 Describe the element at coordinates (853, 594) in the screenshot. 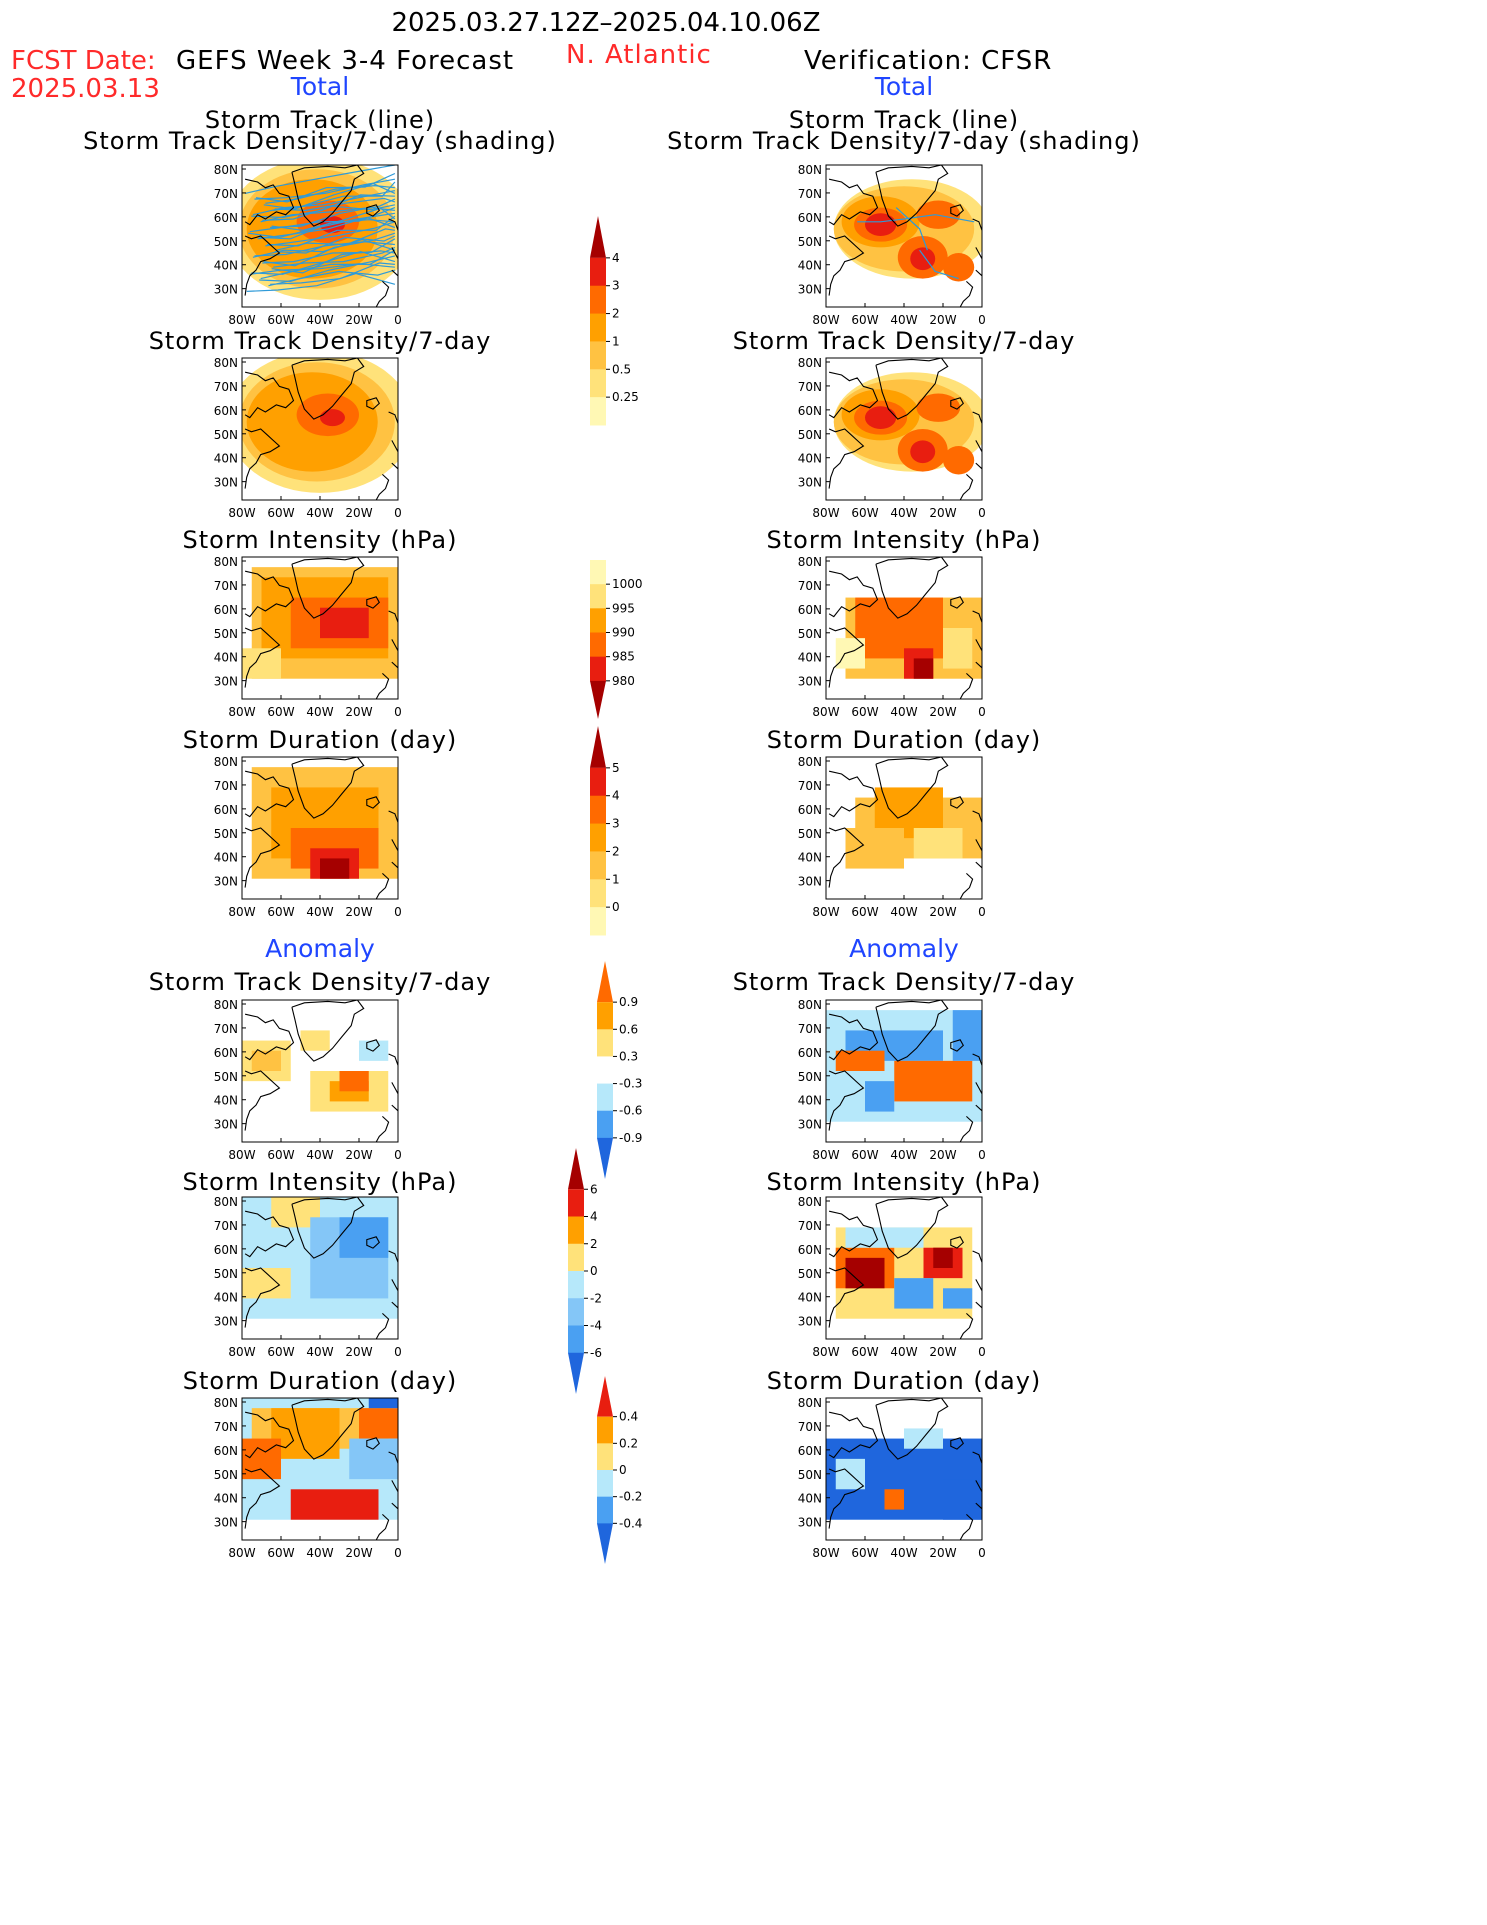

I see `right-intensity-panel-coast` at that location.